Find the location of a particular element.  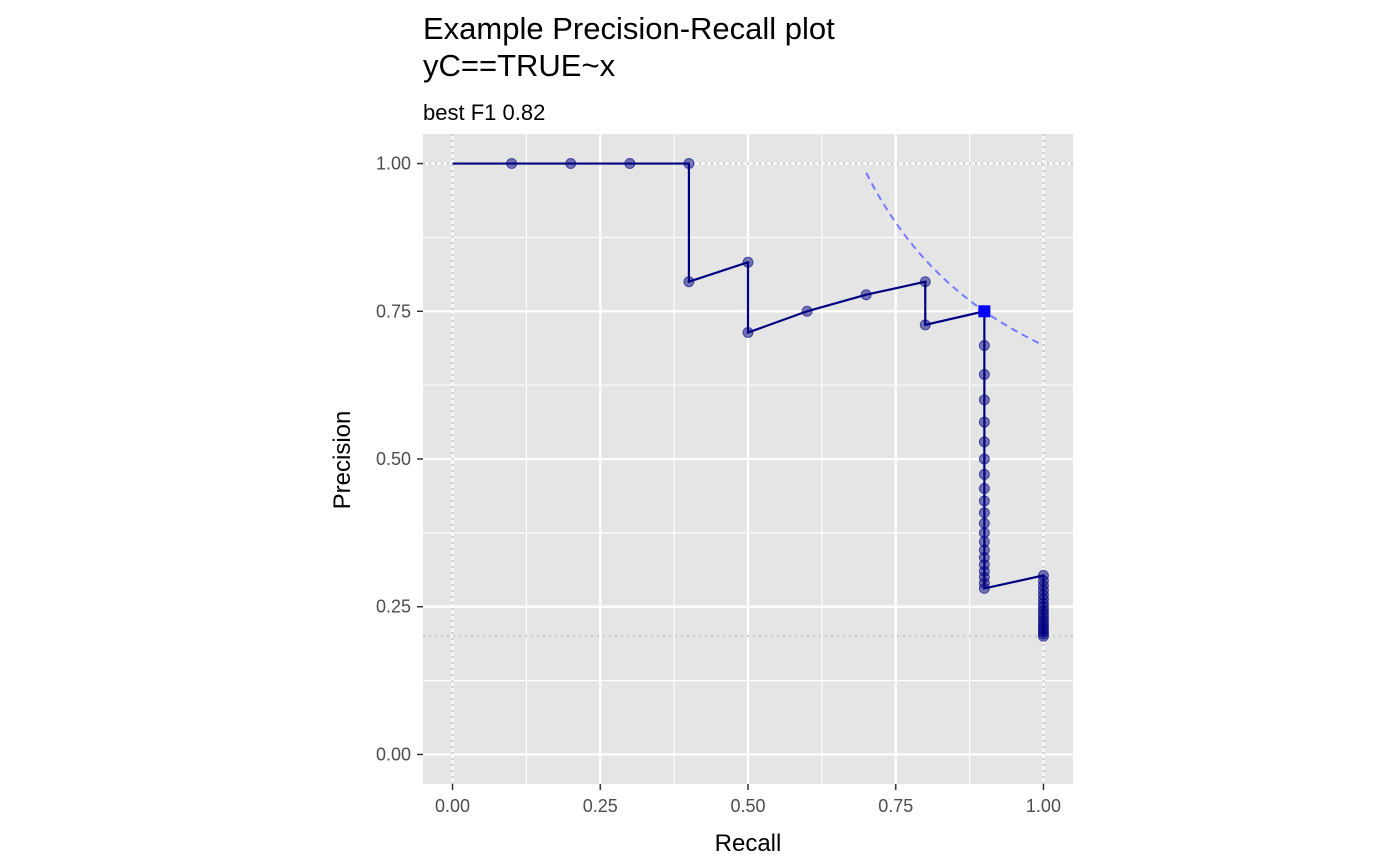

chart-title-formula: yC==TRUE~x is located at coordinates (519, 65).